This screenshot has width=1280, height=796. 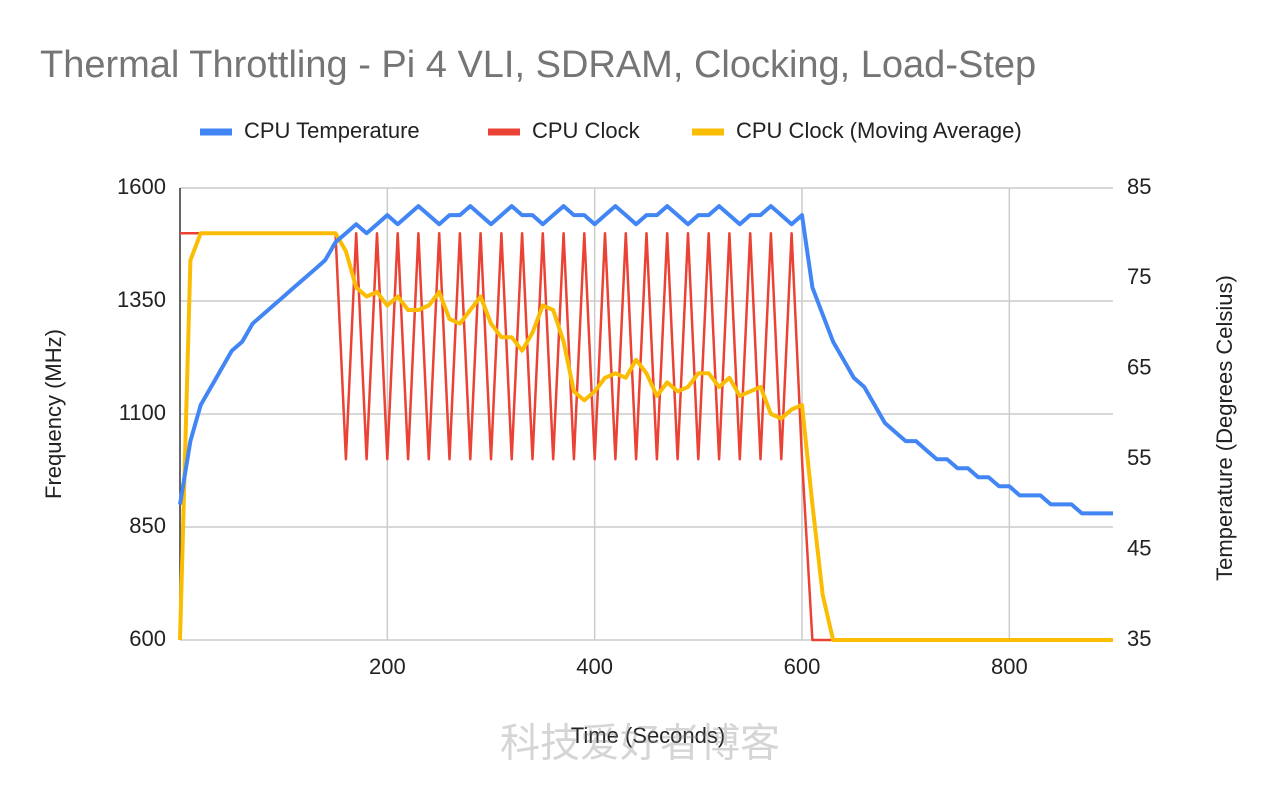 What do you see at coordinates (1139, 367) in the screenshot?
I see `y2-tick-label: 65` at bounding box center [1139, 367].